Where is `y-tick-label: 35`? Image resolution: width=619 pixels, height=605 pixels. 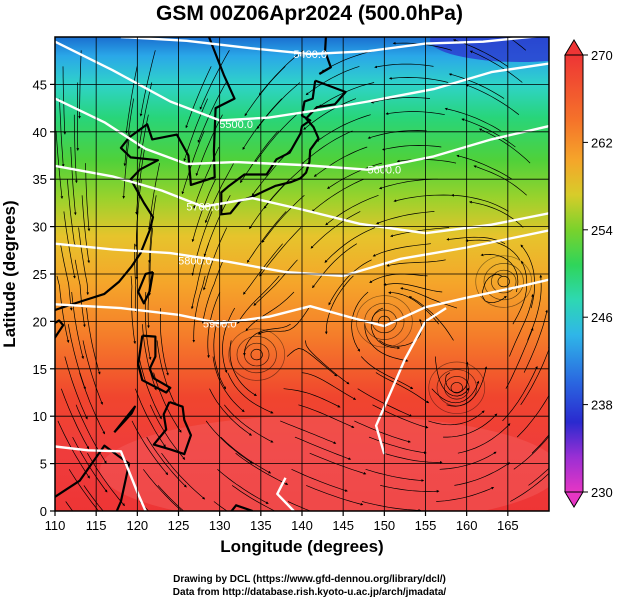 y-tick-label: 35 is located at coordinates (40, 179).